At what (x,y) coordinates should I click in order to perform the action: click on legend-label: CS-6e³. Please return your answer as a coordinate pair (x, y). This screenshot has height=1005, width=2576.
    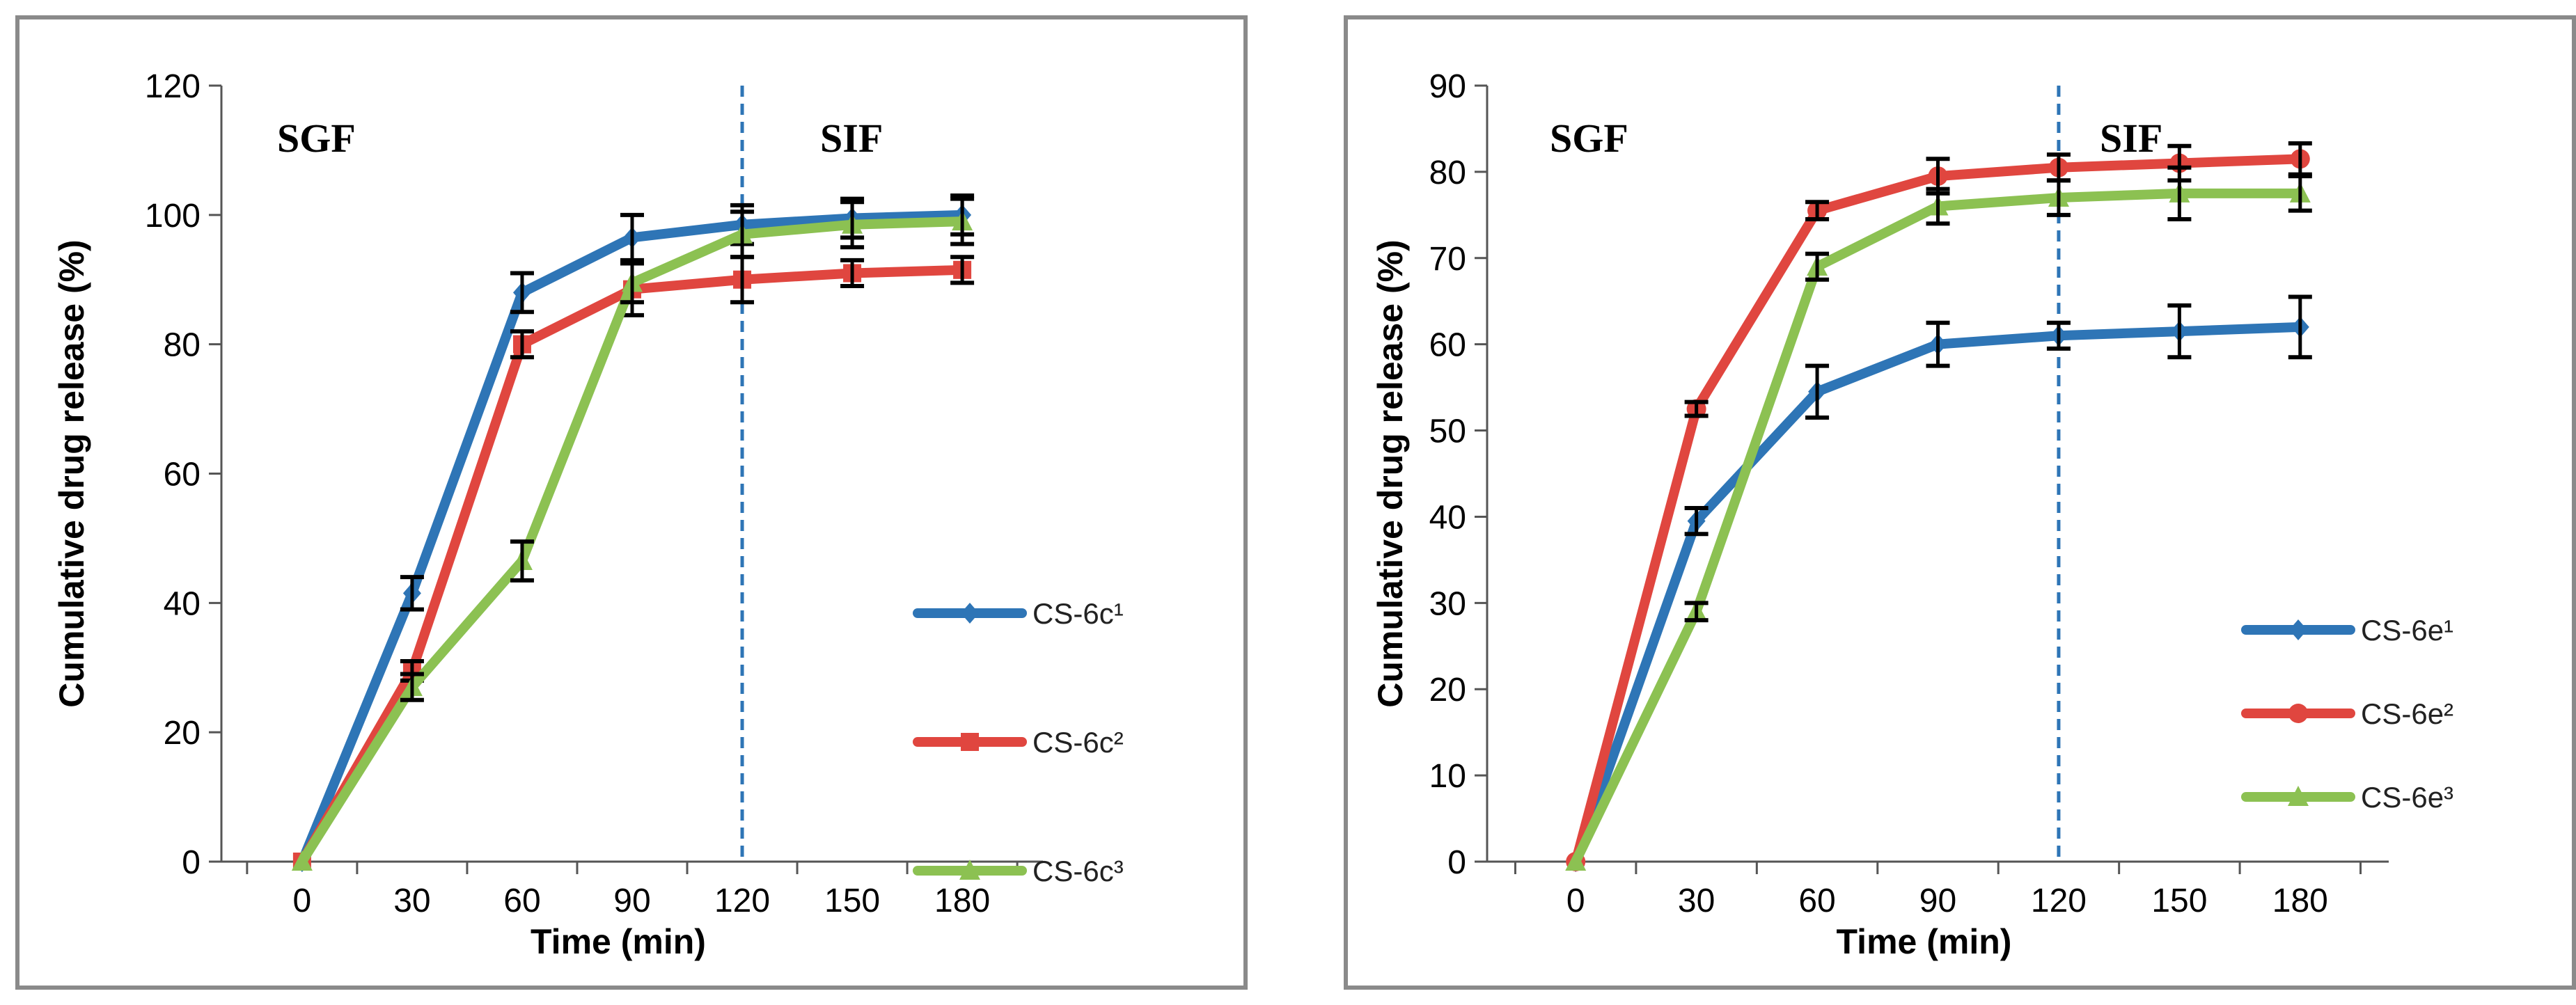
    Looking at the image, I should click on (2407, 797).